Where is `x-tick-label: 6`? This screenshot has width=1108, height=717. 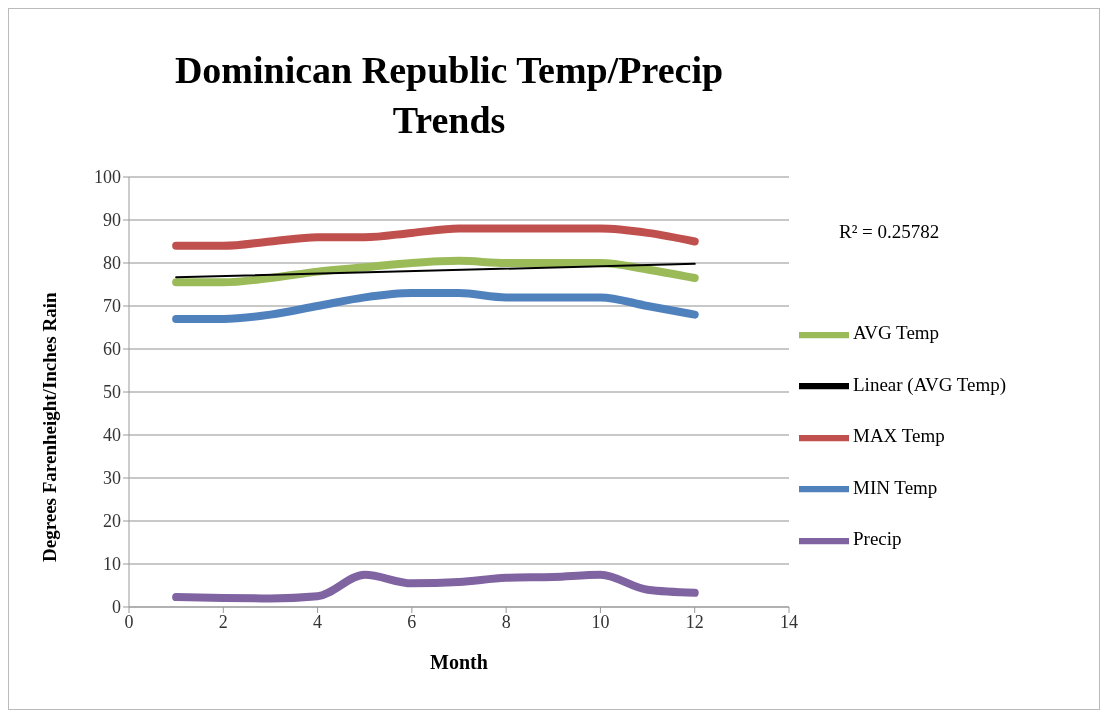 x-tick-label: 6 is located at coordinates (412, 621).